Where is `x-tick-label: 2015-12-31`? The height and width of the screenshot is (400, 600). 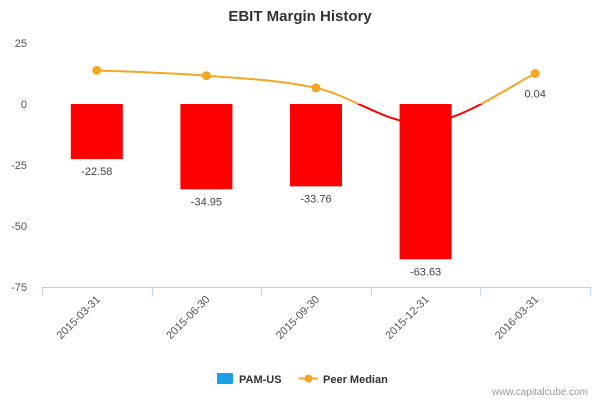 x-tick-label: 2015-12-31 is located at coordinates (407, 318).